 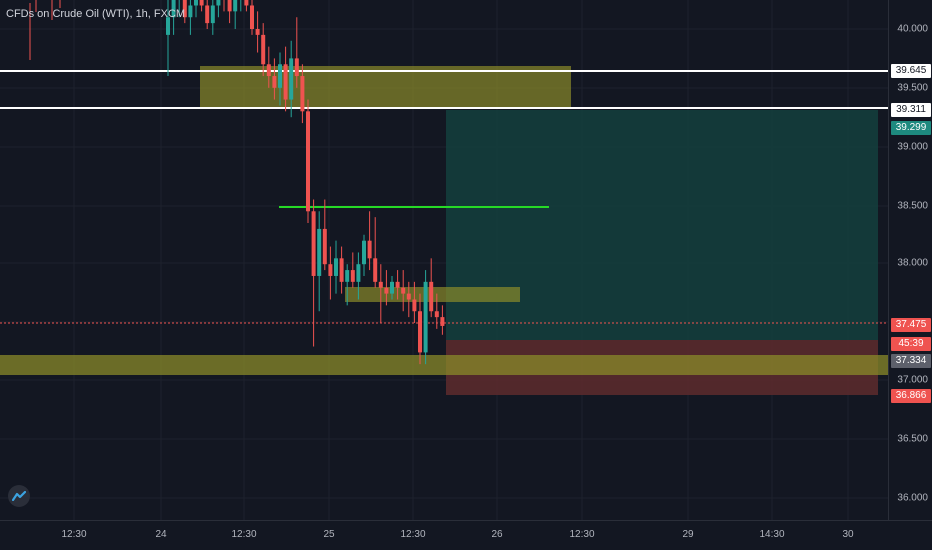 What do you see at coordinates (385, 86) in the screenshot?
I see `resistance-zone` at bounding box center [385, 86].